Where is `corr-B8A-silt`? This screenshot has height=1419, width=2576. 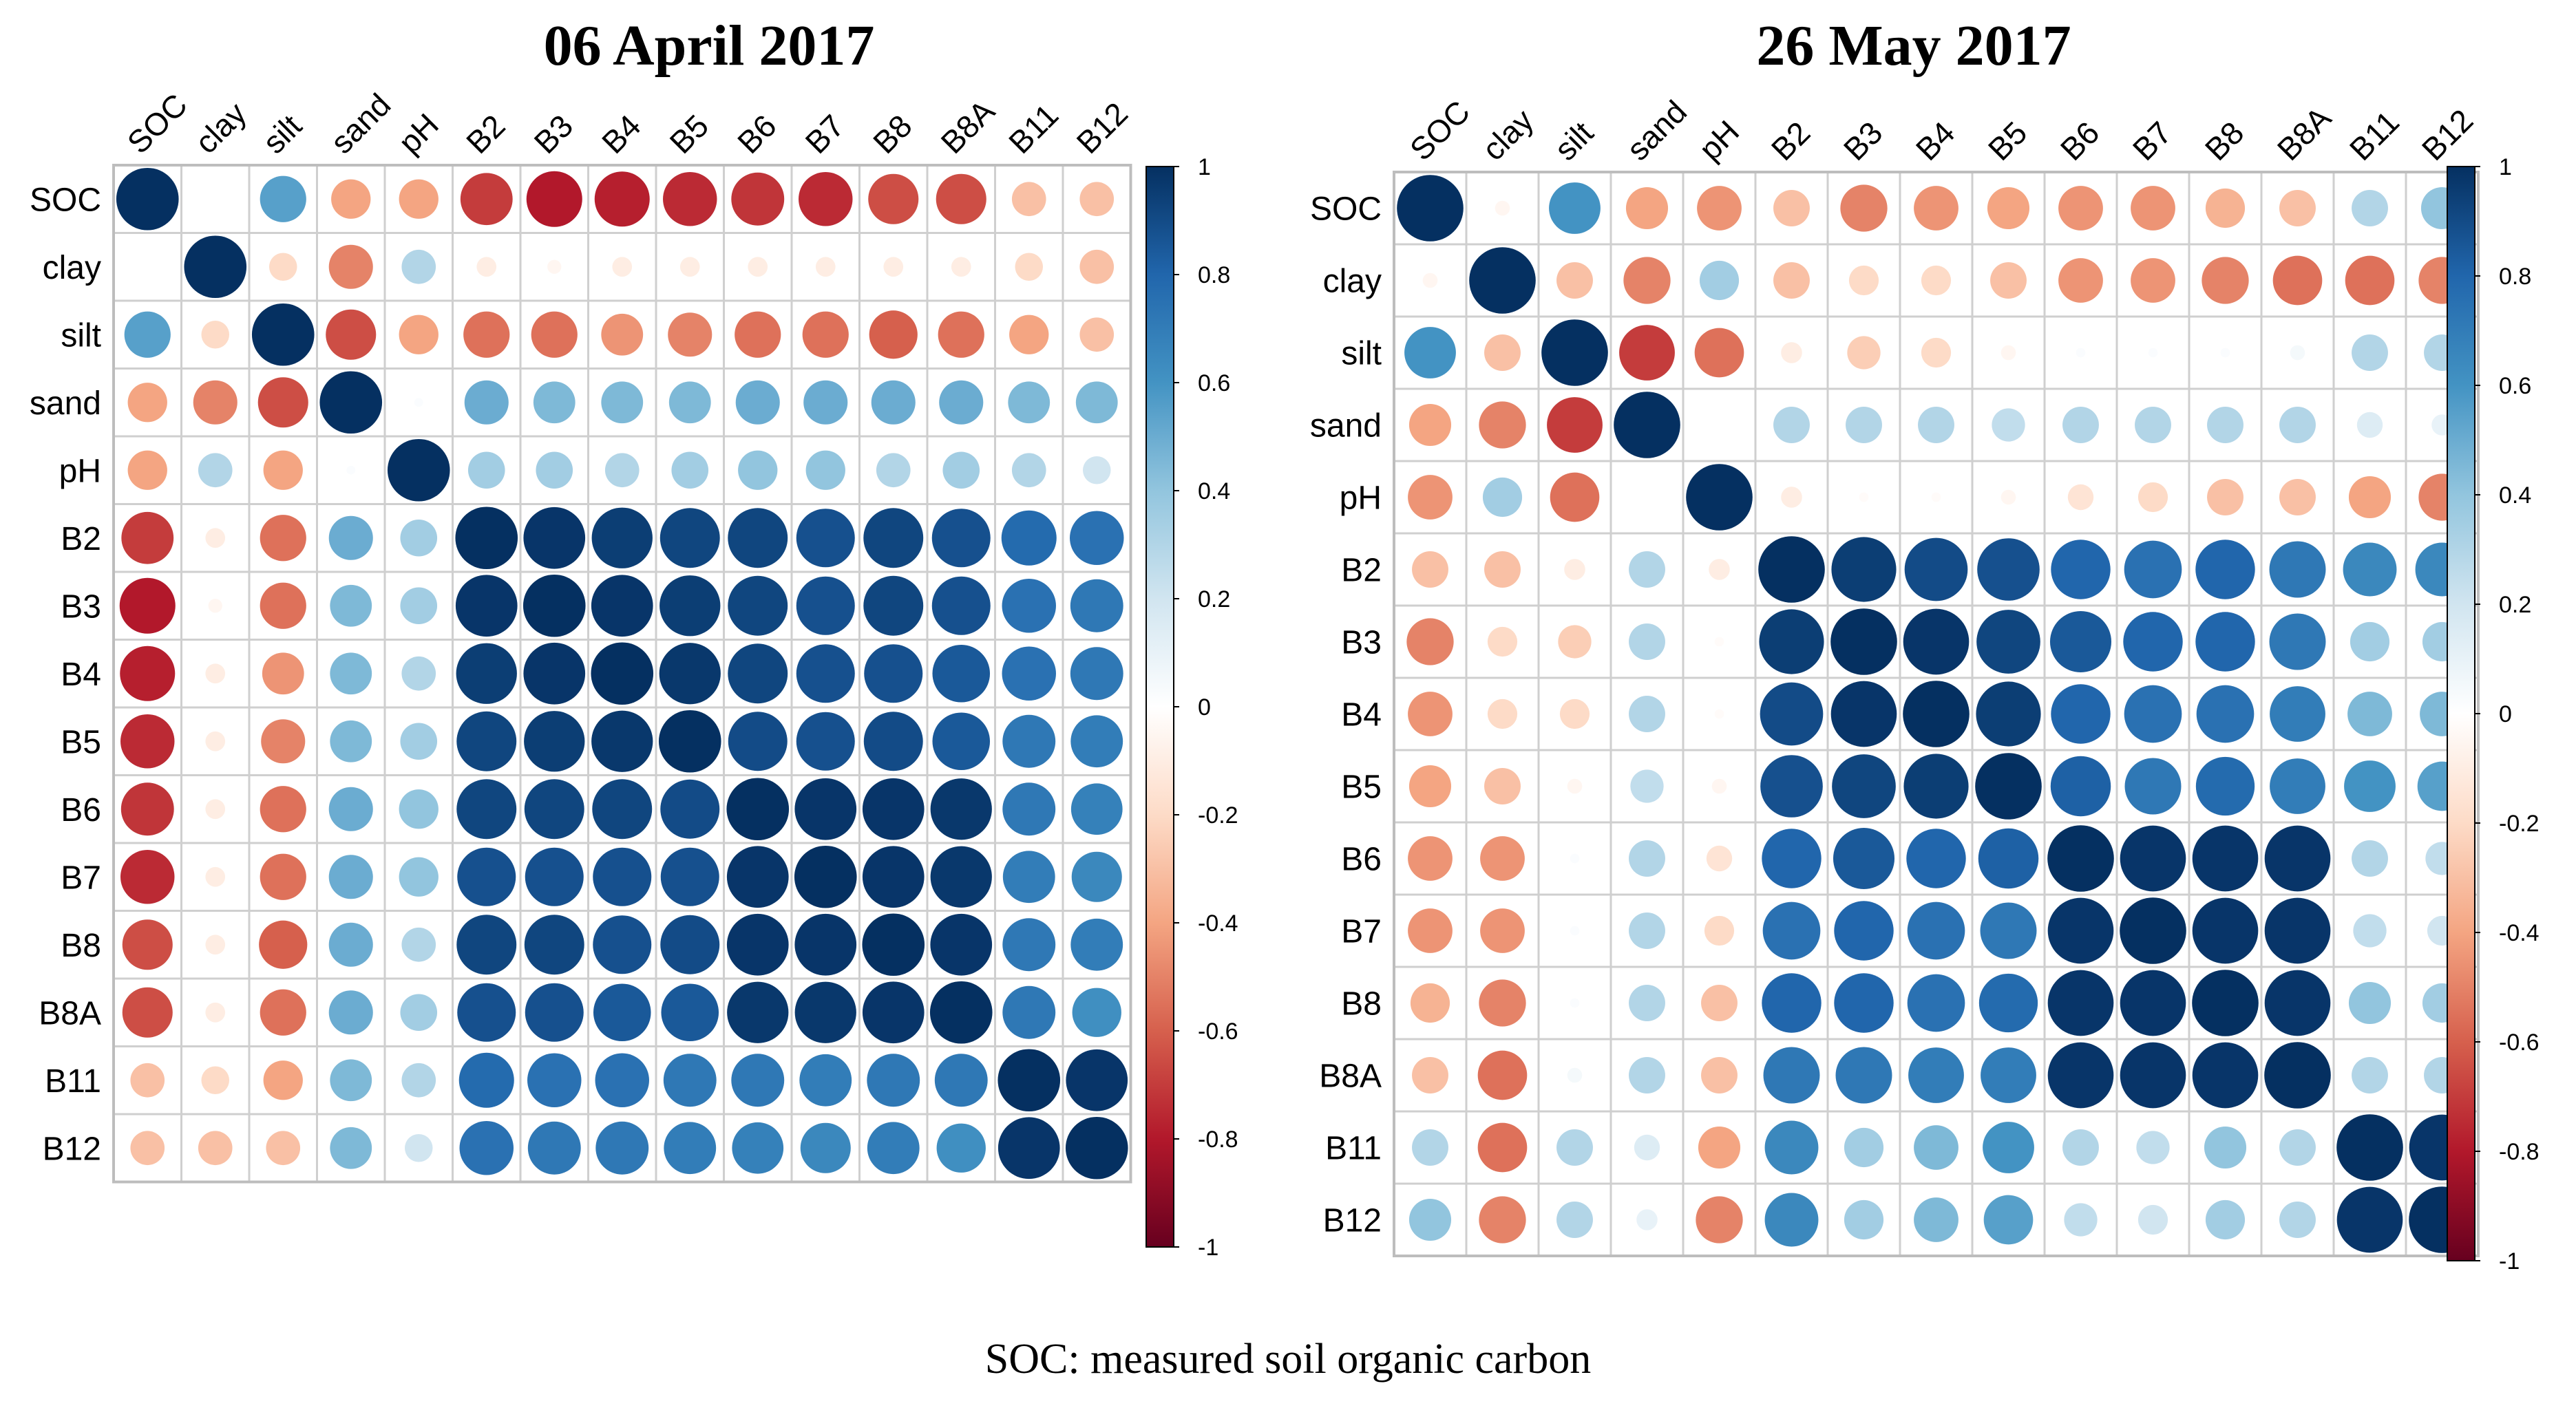
corr-B8A-silt is located at coordinates (1575, 1075).